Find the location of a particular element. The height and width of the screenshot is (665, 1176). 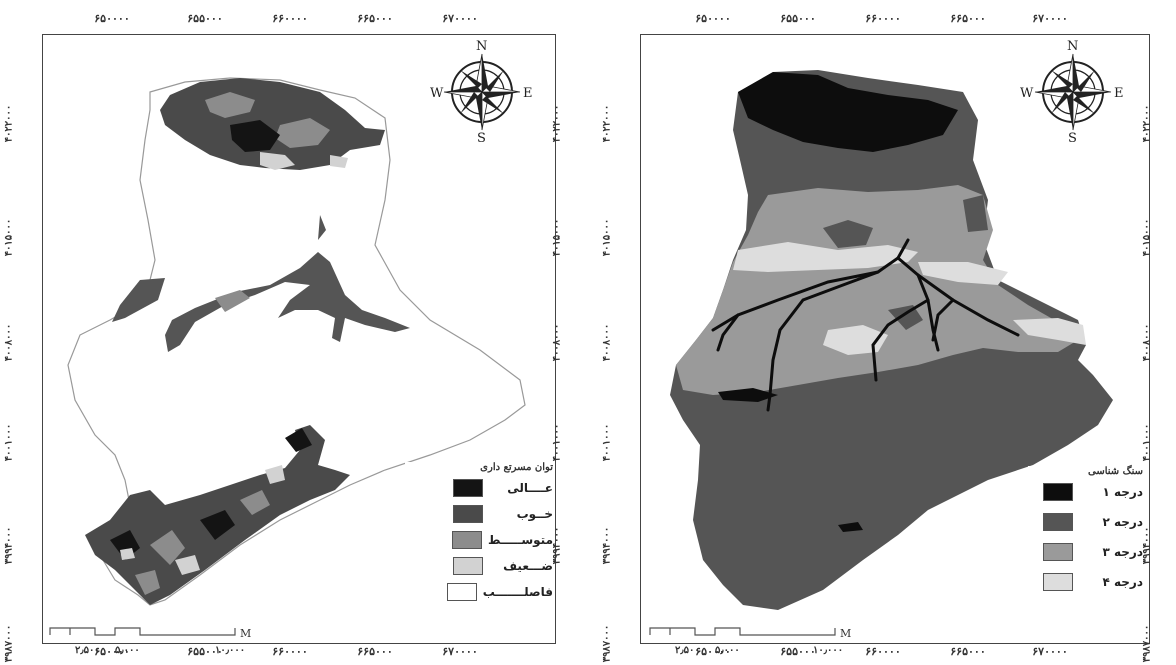

map-legend: سنگ شناسی درجه ۱ درجه ۲ درجه ۳ درجه ۴ is located at coordinates (1085, 532).